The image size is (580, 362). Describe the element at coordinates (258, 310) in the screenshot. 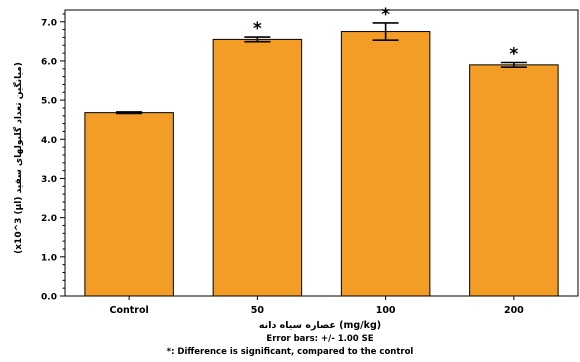

I see `x-tick-label: 50` at that location.